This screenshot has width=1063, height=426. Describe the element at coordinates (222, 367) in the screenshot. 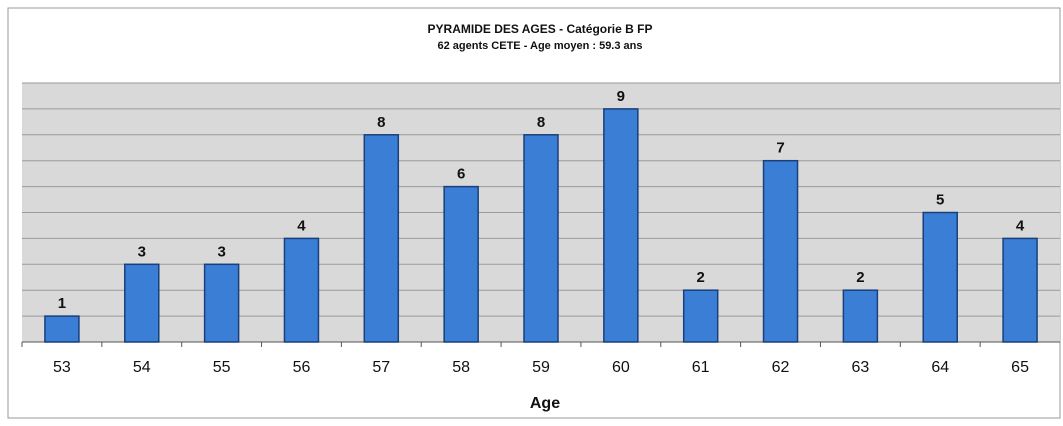

I see `x-tick-label: 55` at that location.